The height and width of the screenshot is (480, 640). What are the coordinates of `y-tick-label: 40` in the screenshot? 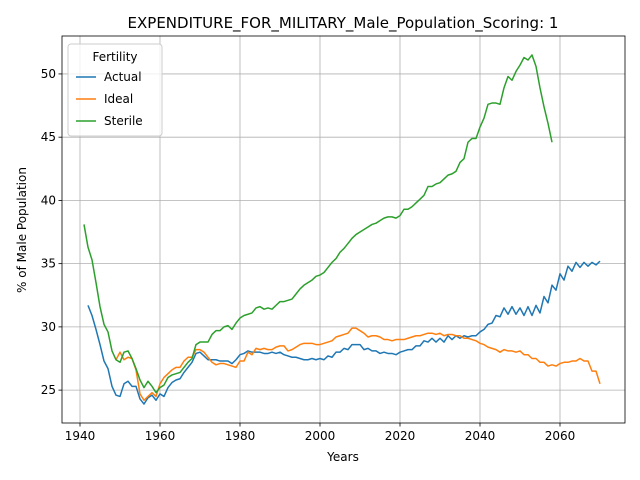 It's located at (48, 200).